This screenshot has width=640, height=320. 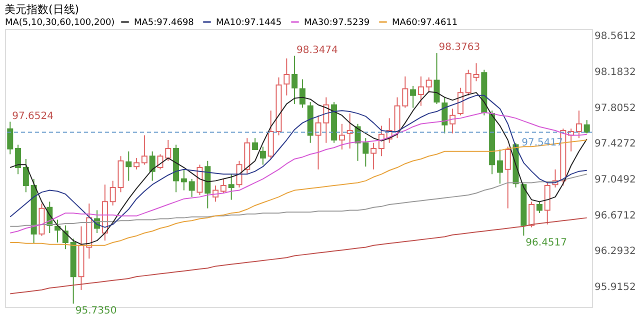 What do you see at coordinates (615, 72) in the screenshot?
I see `y-tick-label: 98.1832` at bounding box center [615, 72].